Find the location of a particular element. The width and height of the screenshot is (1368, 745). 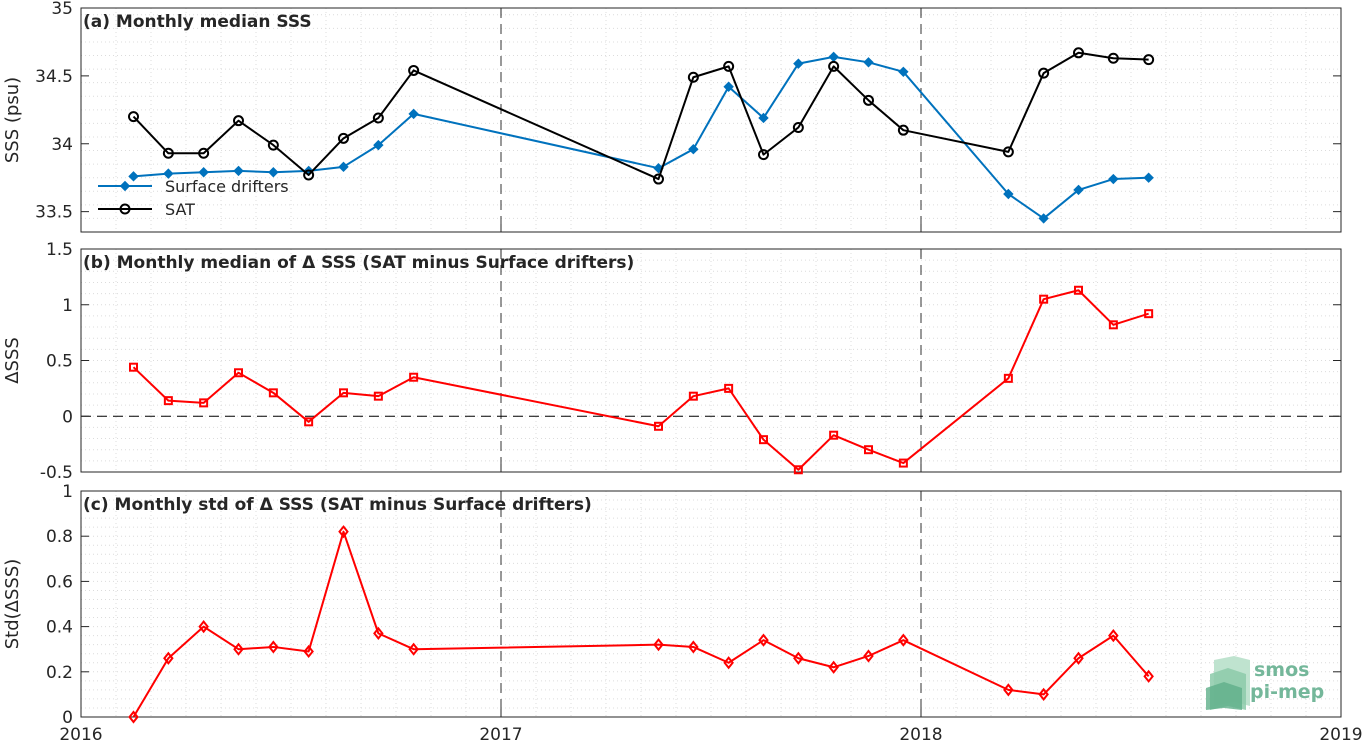

x-tick-label: 2018 is located at coordinates (920, 735).